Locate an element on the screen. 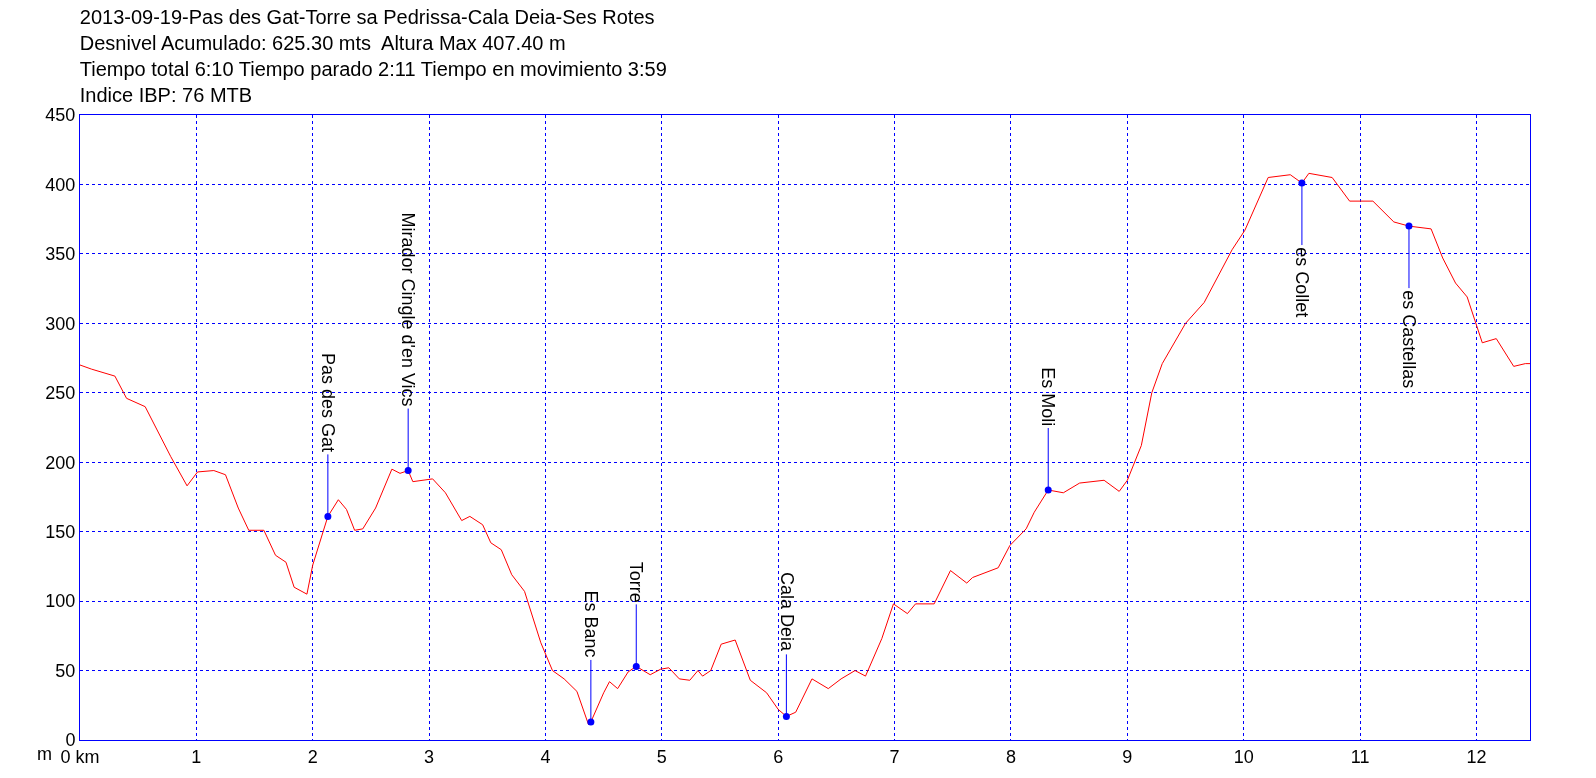 This screenshot has width=1596, height=778. y-tick-label: 450 is located at coordinates (60, 115).